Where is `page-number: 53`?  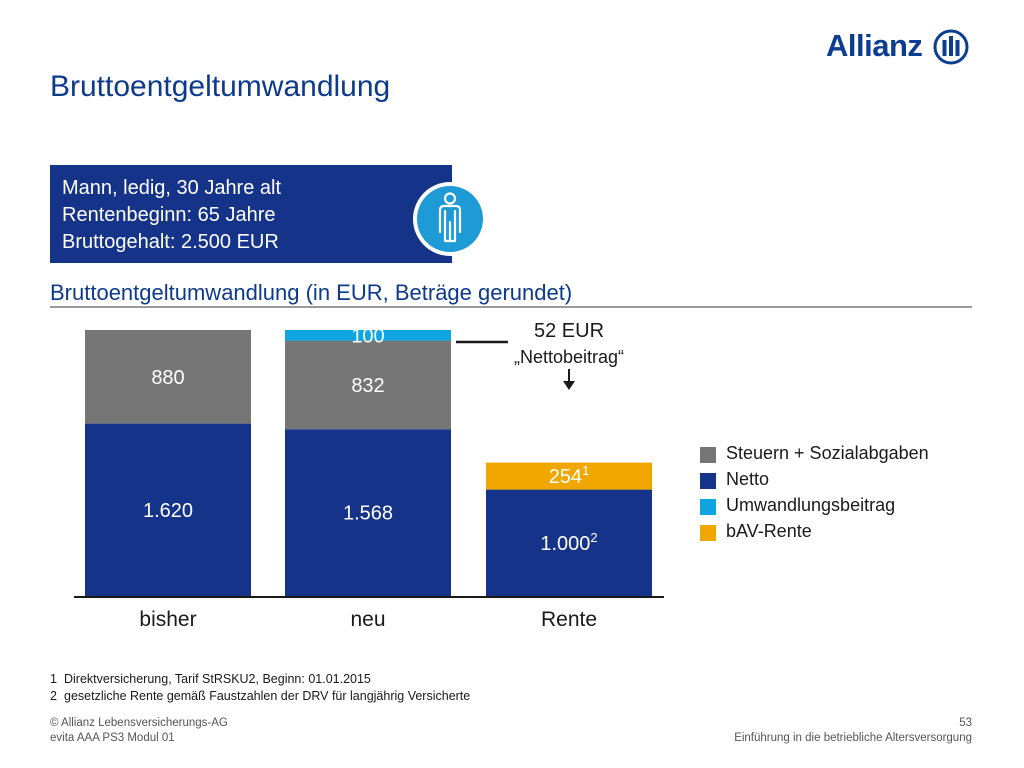
page-number: 53 is located at coordinates (965, 723).